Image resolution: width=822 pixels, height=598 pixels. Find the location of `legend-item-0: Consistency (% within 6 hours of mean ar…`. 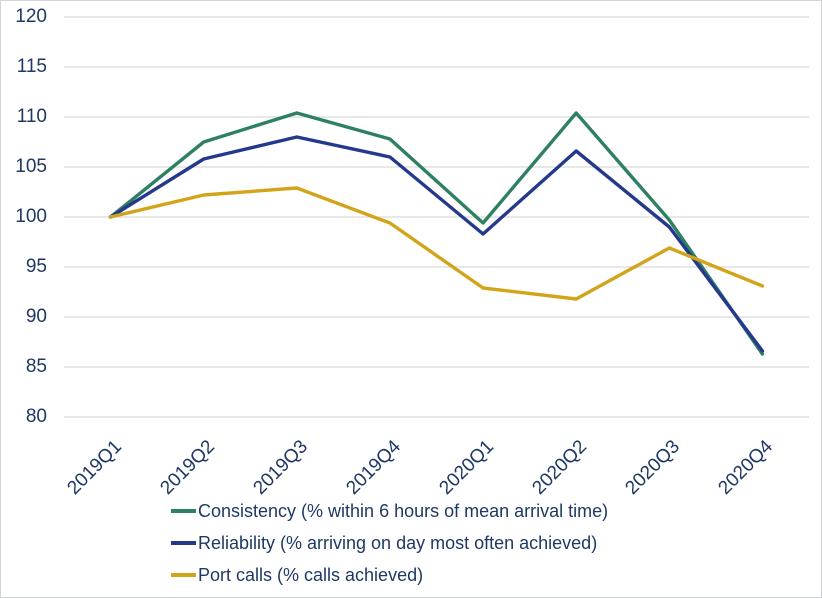

legend-item-0: Consistency (% within 6 hours of mean ar… is located at coordinates (389, 511).